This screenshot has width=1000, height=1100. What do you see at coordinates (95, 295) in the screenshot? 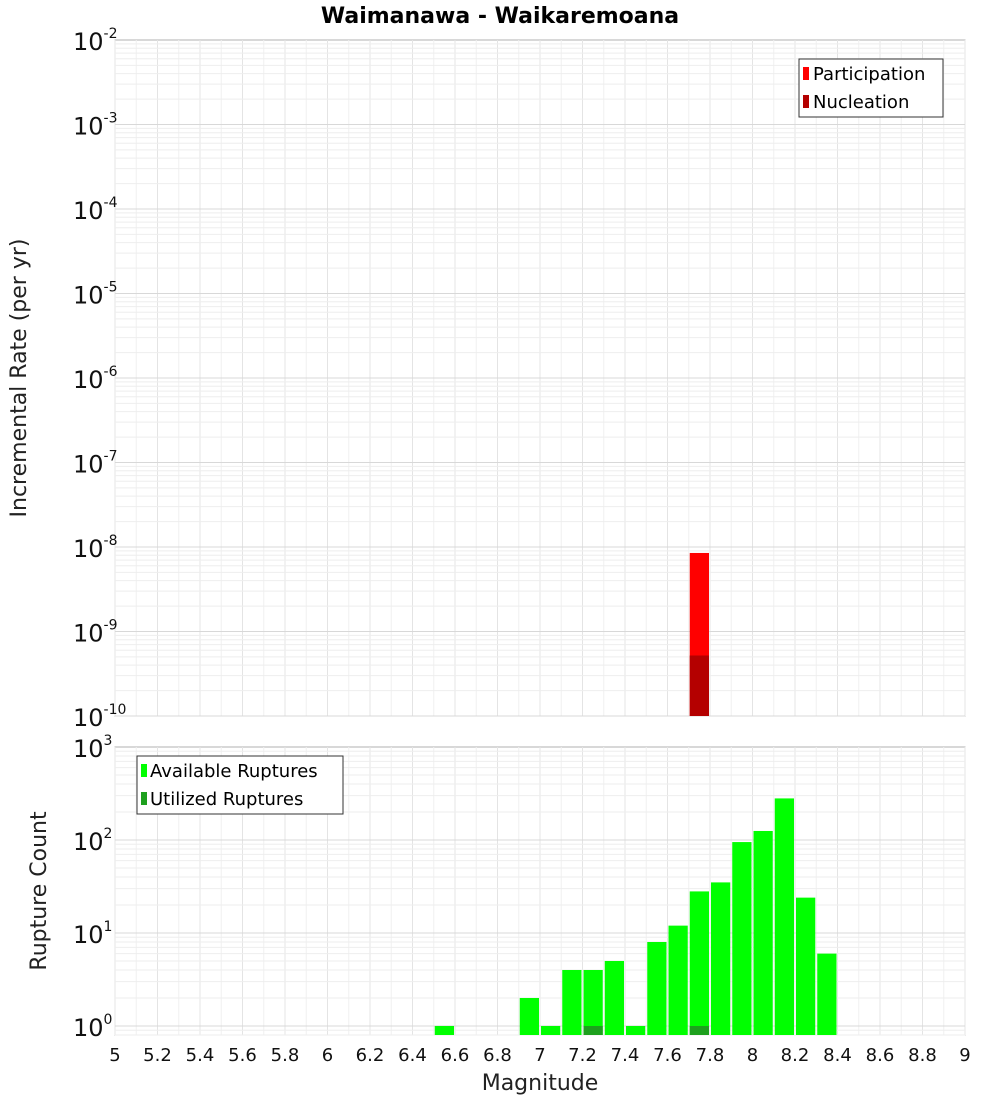
I see `rate-y-tick-label: 10⁻⁵` at bounding box center [95, 295].